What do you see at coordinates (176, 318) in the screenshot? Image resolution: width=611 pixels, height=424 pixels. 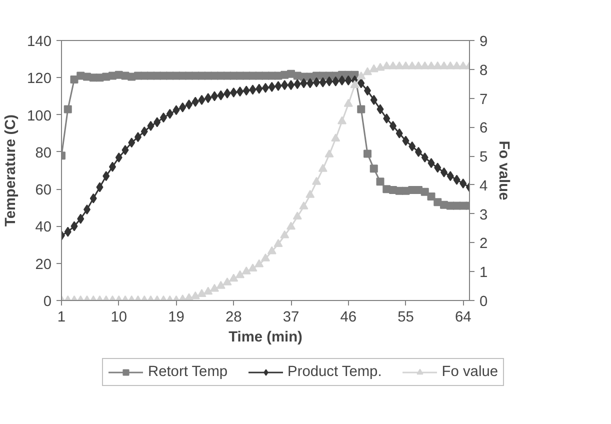 I see `x-tick-label: 19` at bounding box center [176, 318].